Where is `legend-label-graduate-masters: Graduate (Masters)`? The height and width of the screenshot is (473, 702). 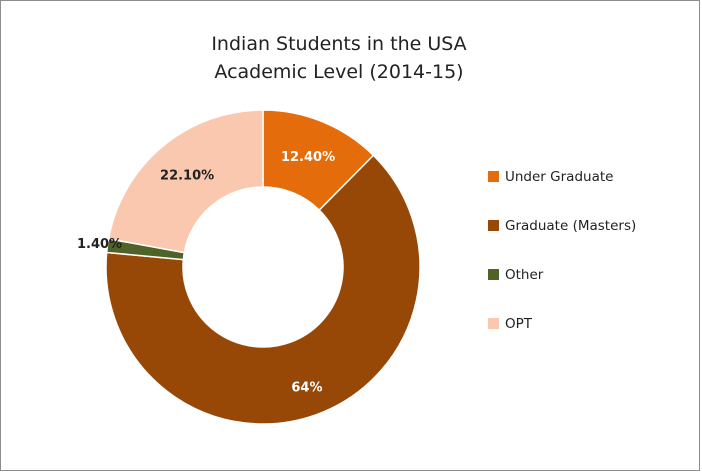
legend-label-graduate-masters: Graduate (Masters) is located at coordinates (570, 226).